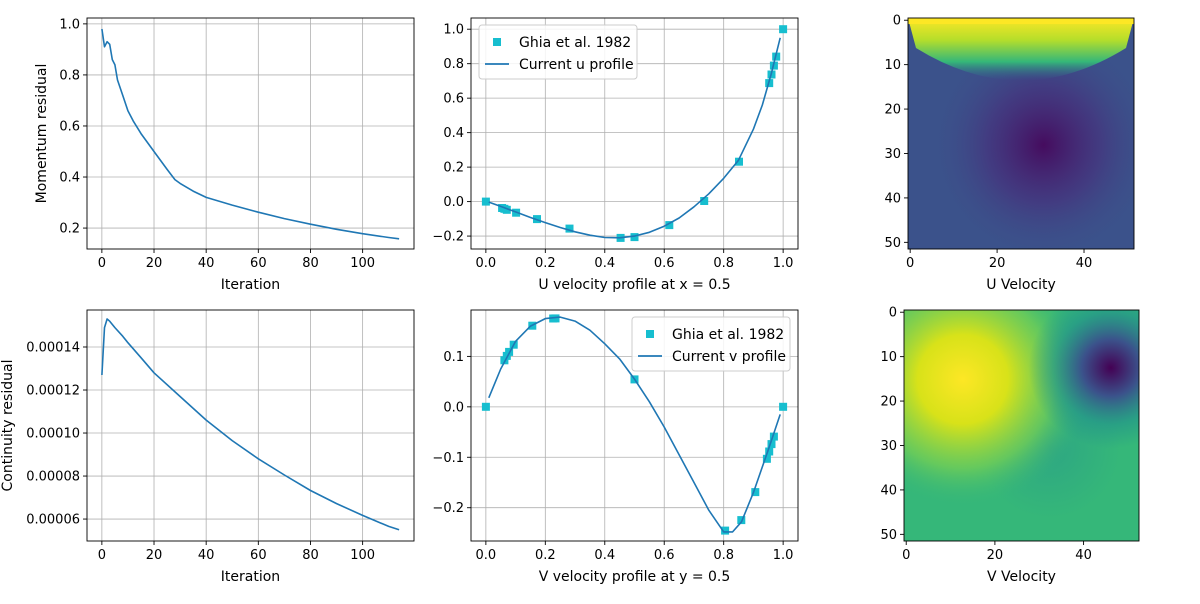  What do you see at coordinates (634, 133) in the screenshot?
I see `u-profile-axes-frame` at bounding box center [634, 133].